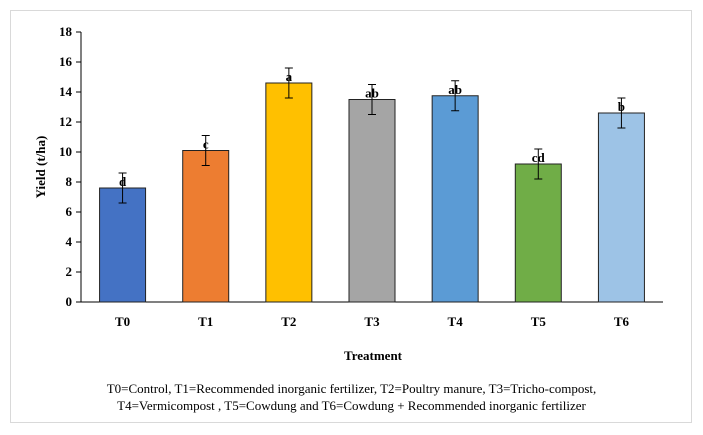  Describe the element at coordinates (539, 157) in the screenshot. I see `significance-letter: cd` at that location.